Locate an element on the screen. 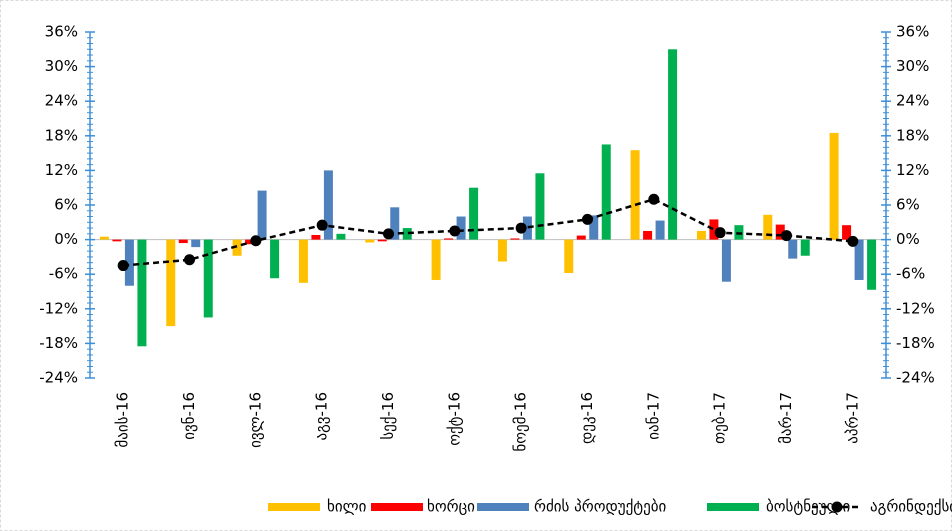 The image size is (952, 531). y2-tick-label: 24% is located at coordinates (912, 101).